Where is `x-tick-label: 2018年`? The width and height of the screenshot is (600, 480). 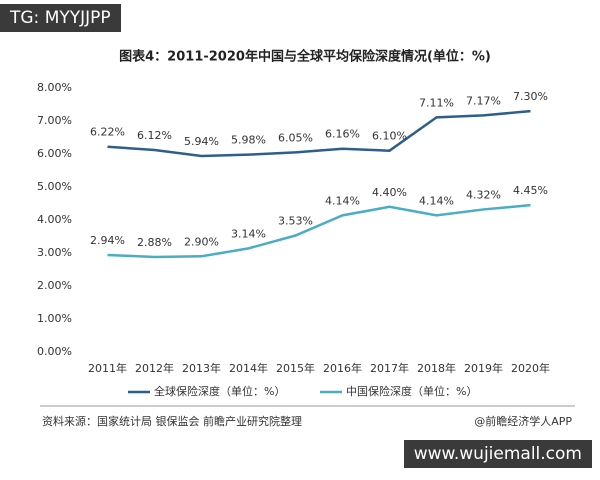
x-tick-label: 2018年 is located at coordinates (436, 368).